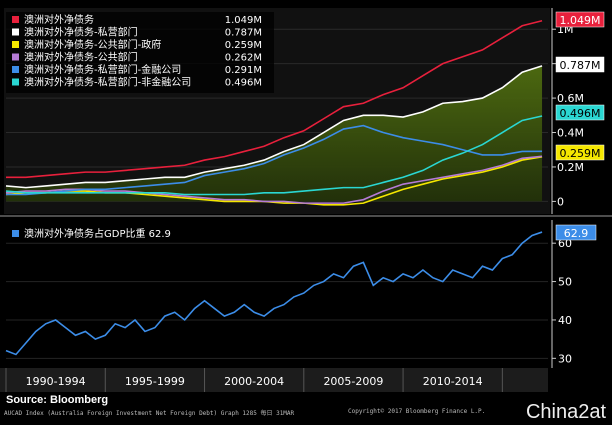 This screenshot has height=425, width=612. I want to click on top-y-tick-label: 0.4M, so click(570, 133).